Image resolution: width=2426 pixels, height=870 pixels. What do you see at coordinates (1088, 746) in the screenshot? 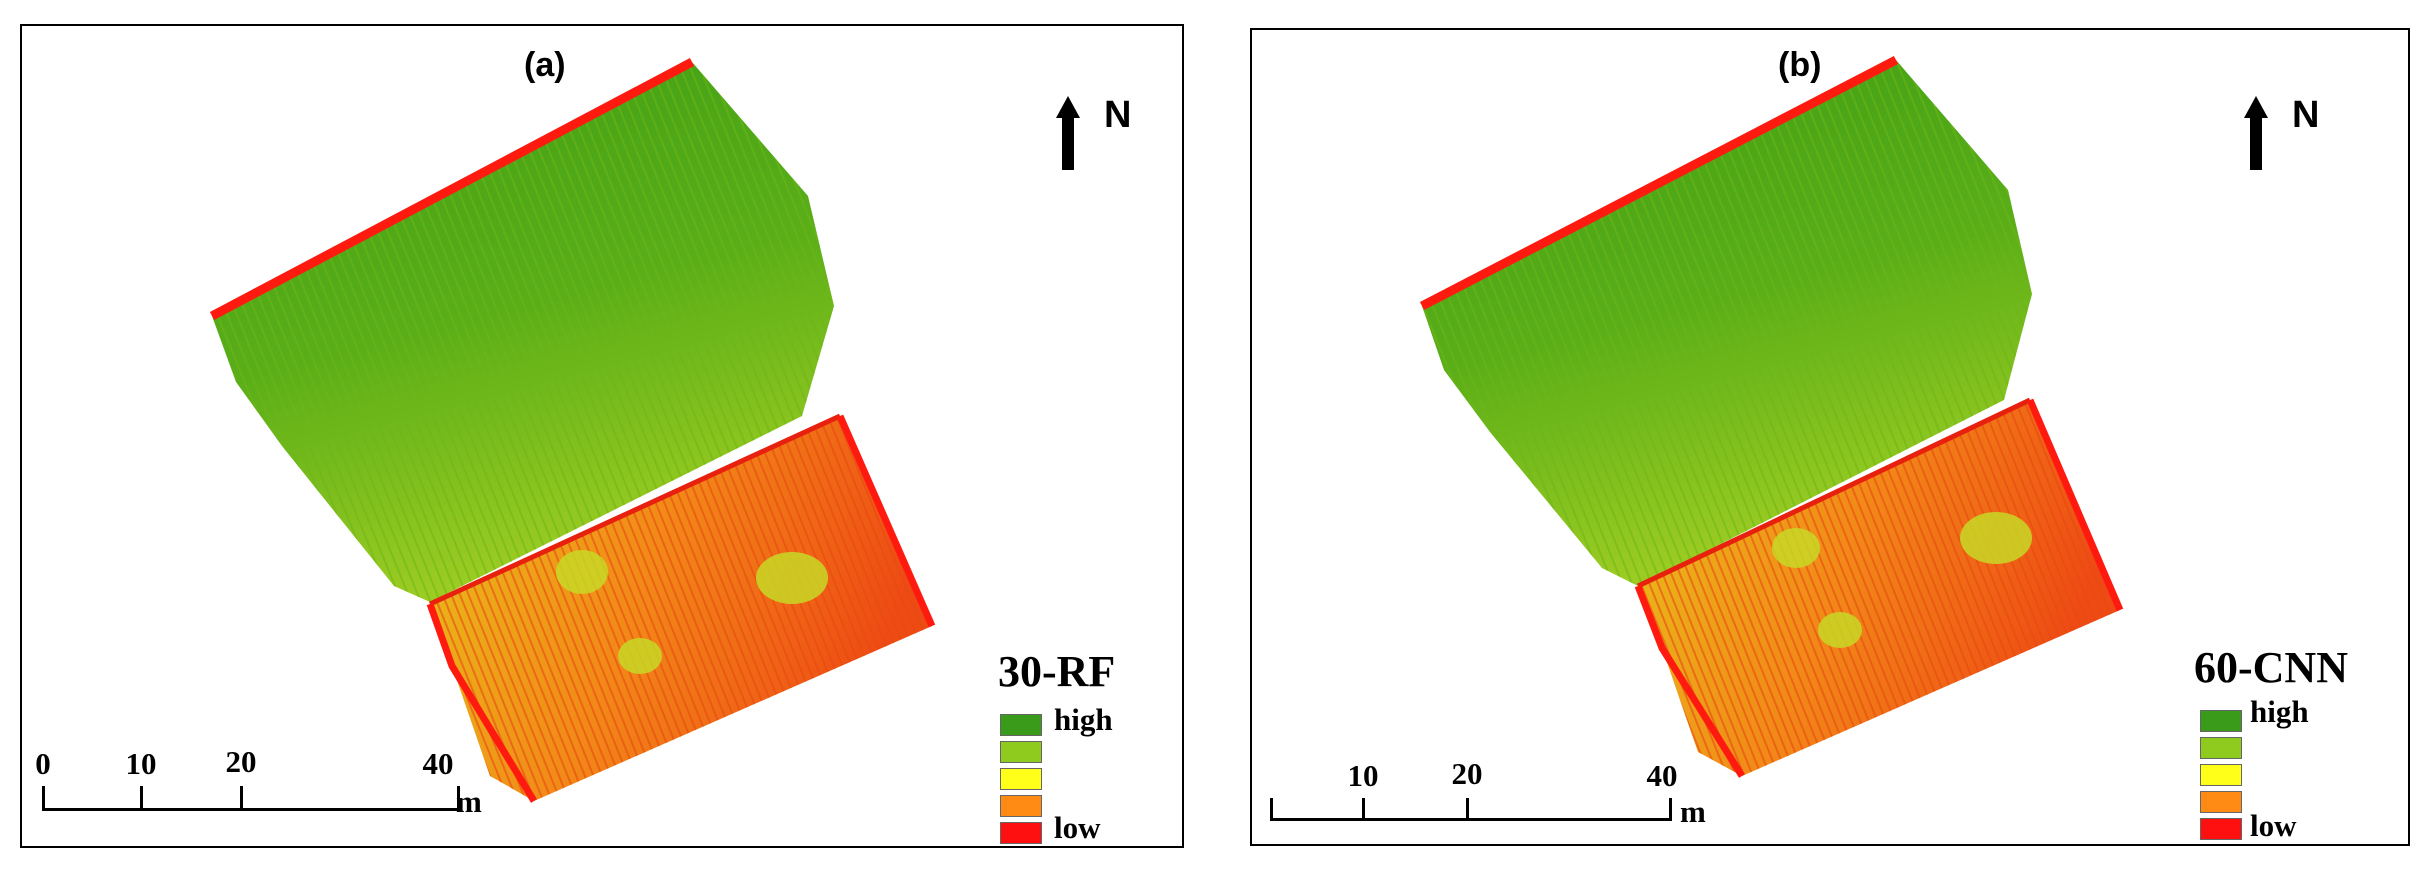
I see `legend: 30-RF high low` at bounding box center [1088, 746].